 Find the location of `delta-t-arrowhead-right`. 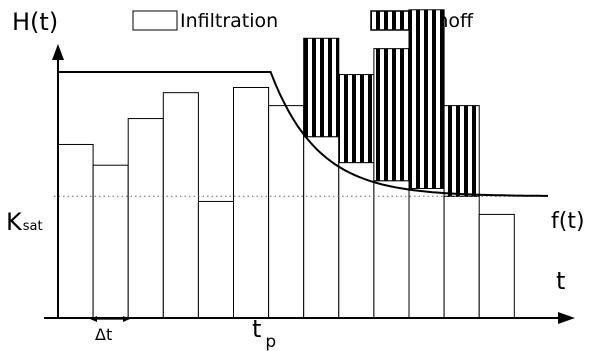

delta-t-arrowhead-right is located at coordinates (126, 319).